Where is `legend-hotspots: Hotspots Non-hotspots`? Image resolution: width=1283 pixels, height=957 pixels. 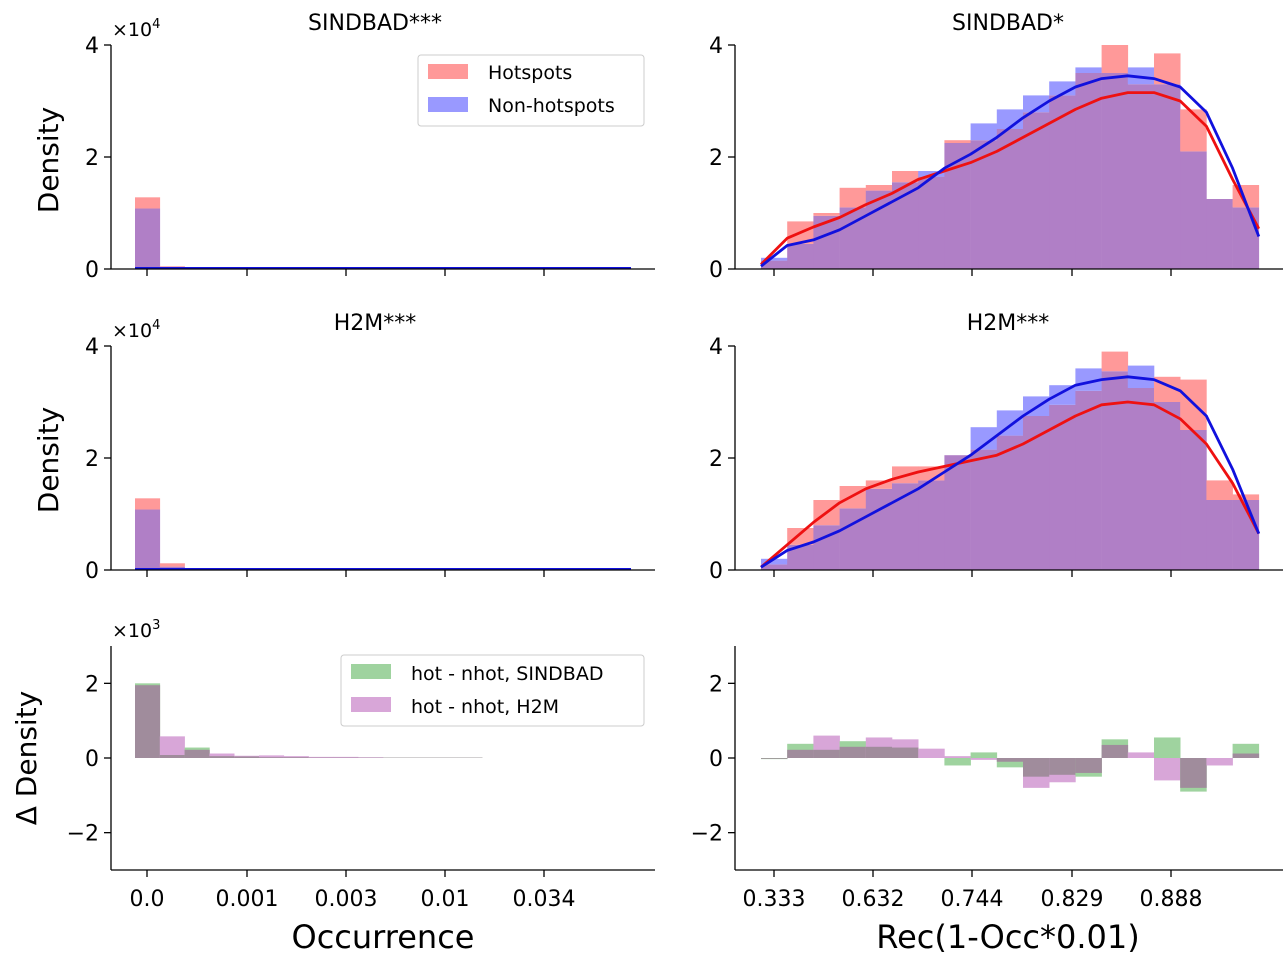
legend-hotspots: Hotspots Non-hotspots is located at coordinates (531, 90).